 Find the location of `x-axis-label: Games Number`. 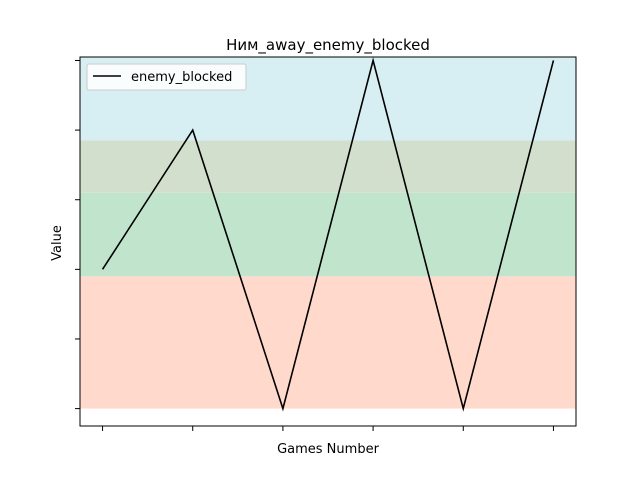

x-axis-label: Games Number is located at coordinates (328, 449).